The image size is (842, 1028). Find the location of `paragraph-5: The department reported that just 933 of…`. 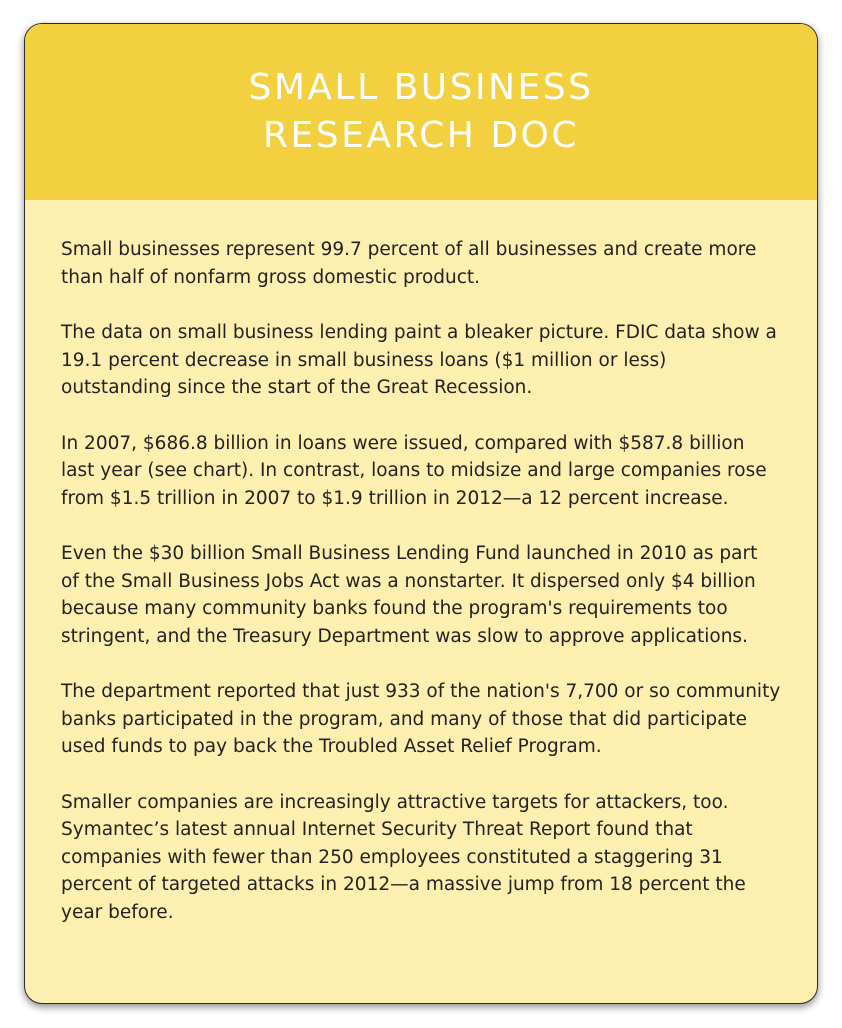

paragraph-5: The department reported that just 933 of… is located at coordinates (421, 719).